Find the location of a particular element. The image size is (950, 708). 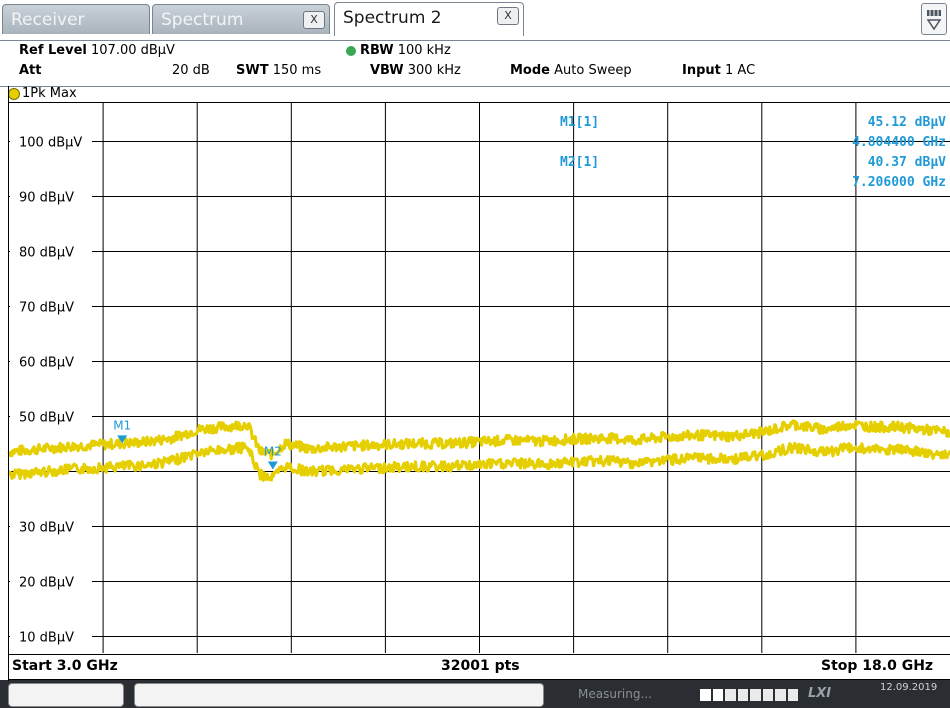

marker-1-label: M1[1] is located at coordinates (579, 122).